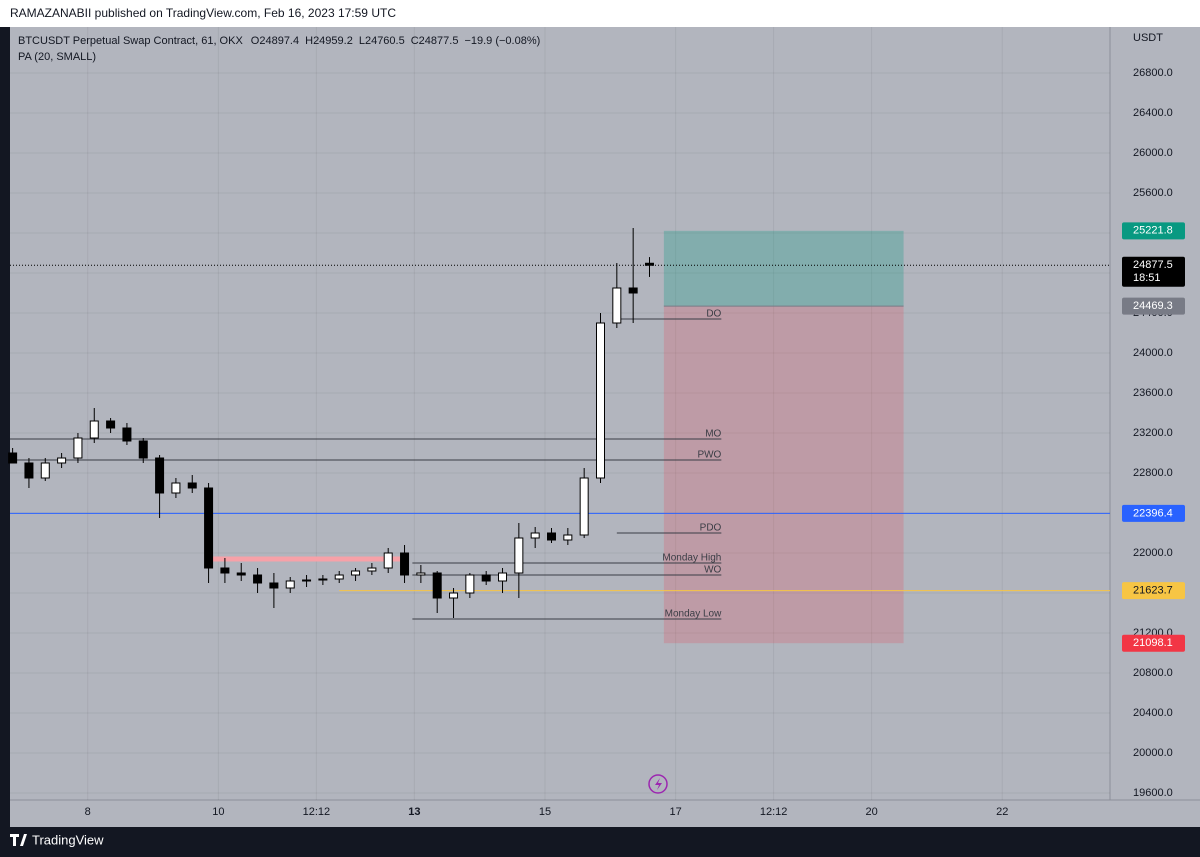 This screenshot has width=1200, height=857. I want to click on y-tick-label: 20000.0, so click(1153, 753).